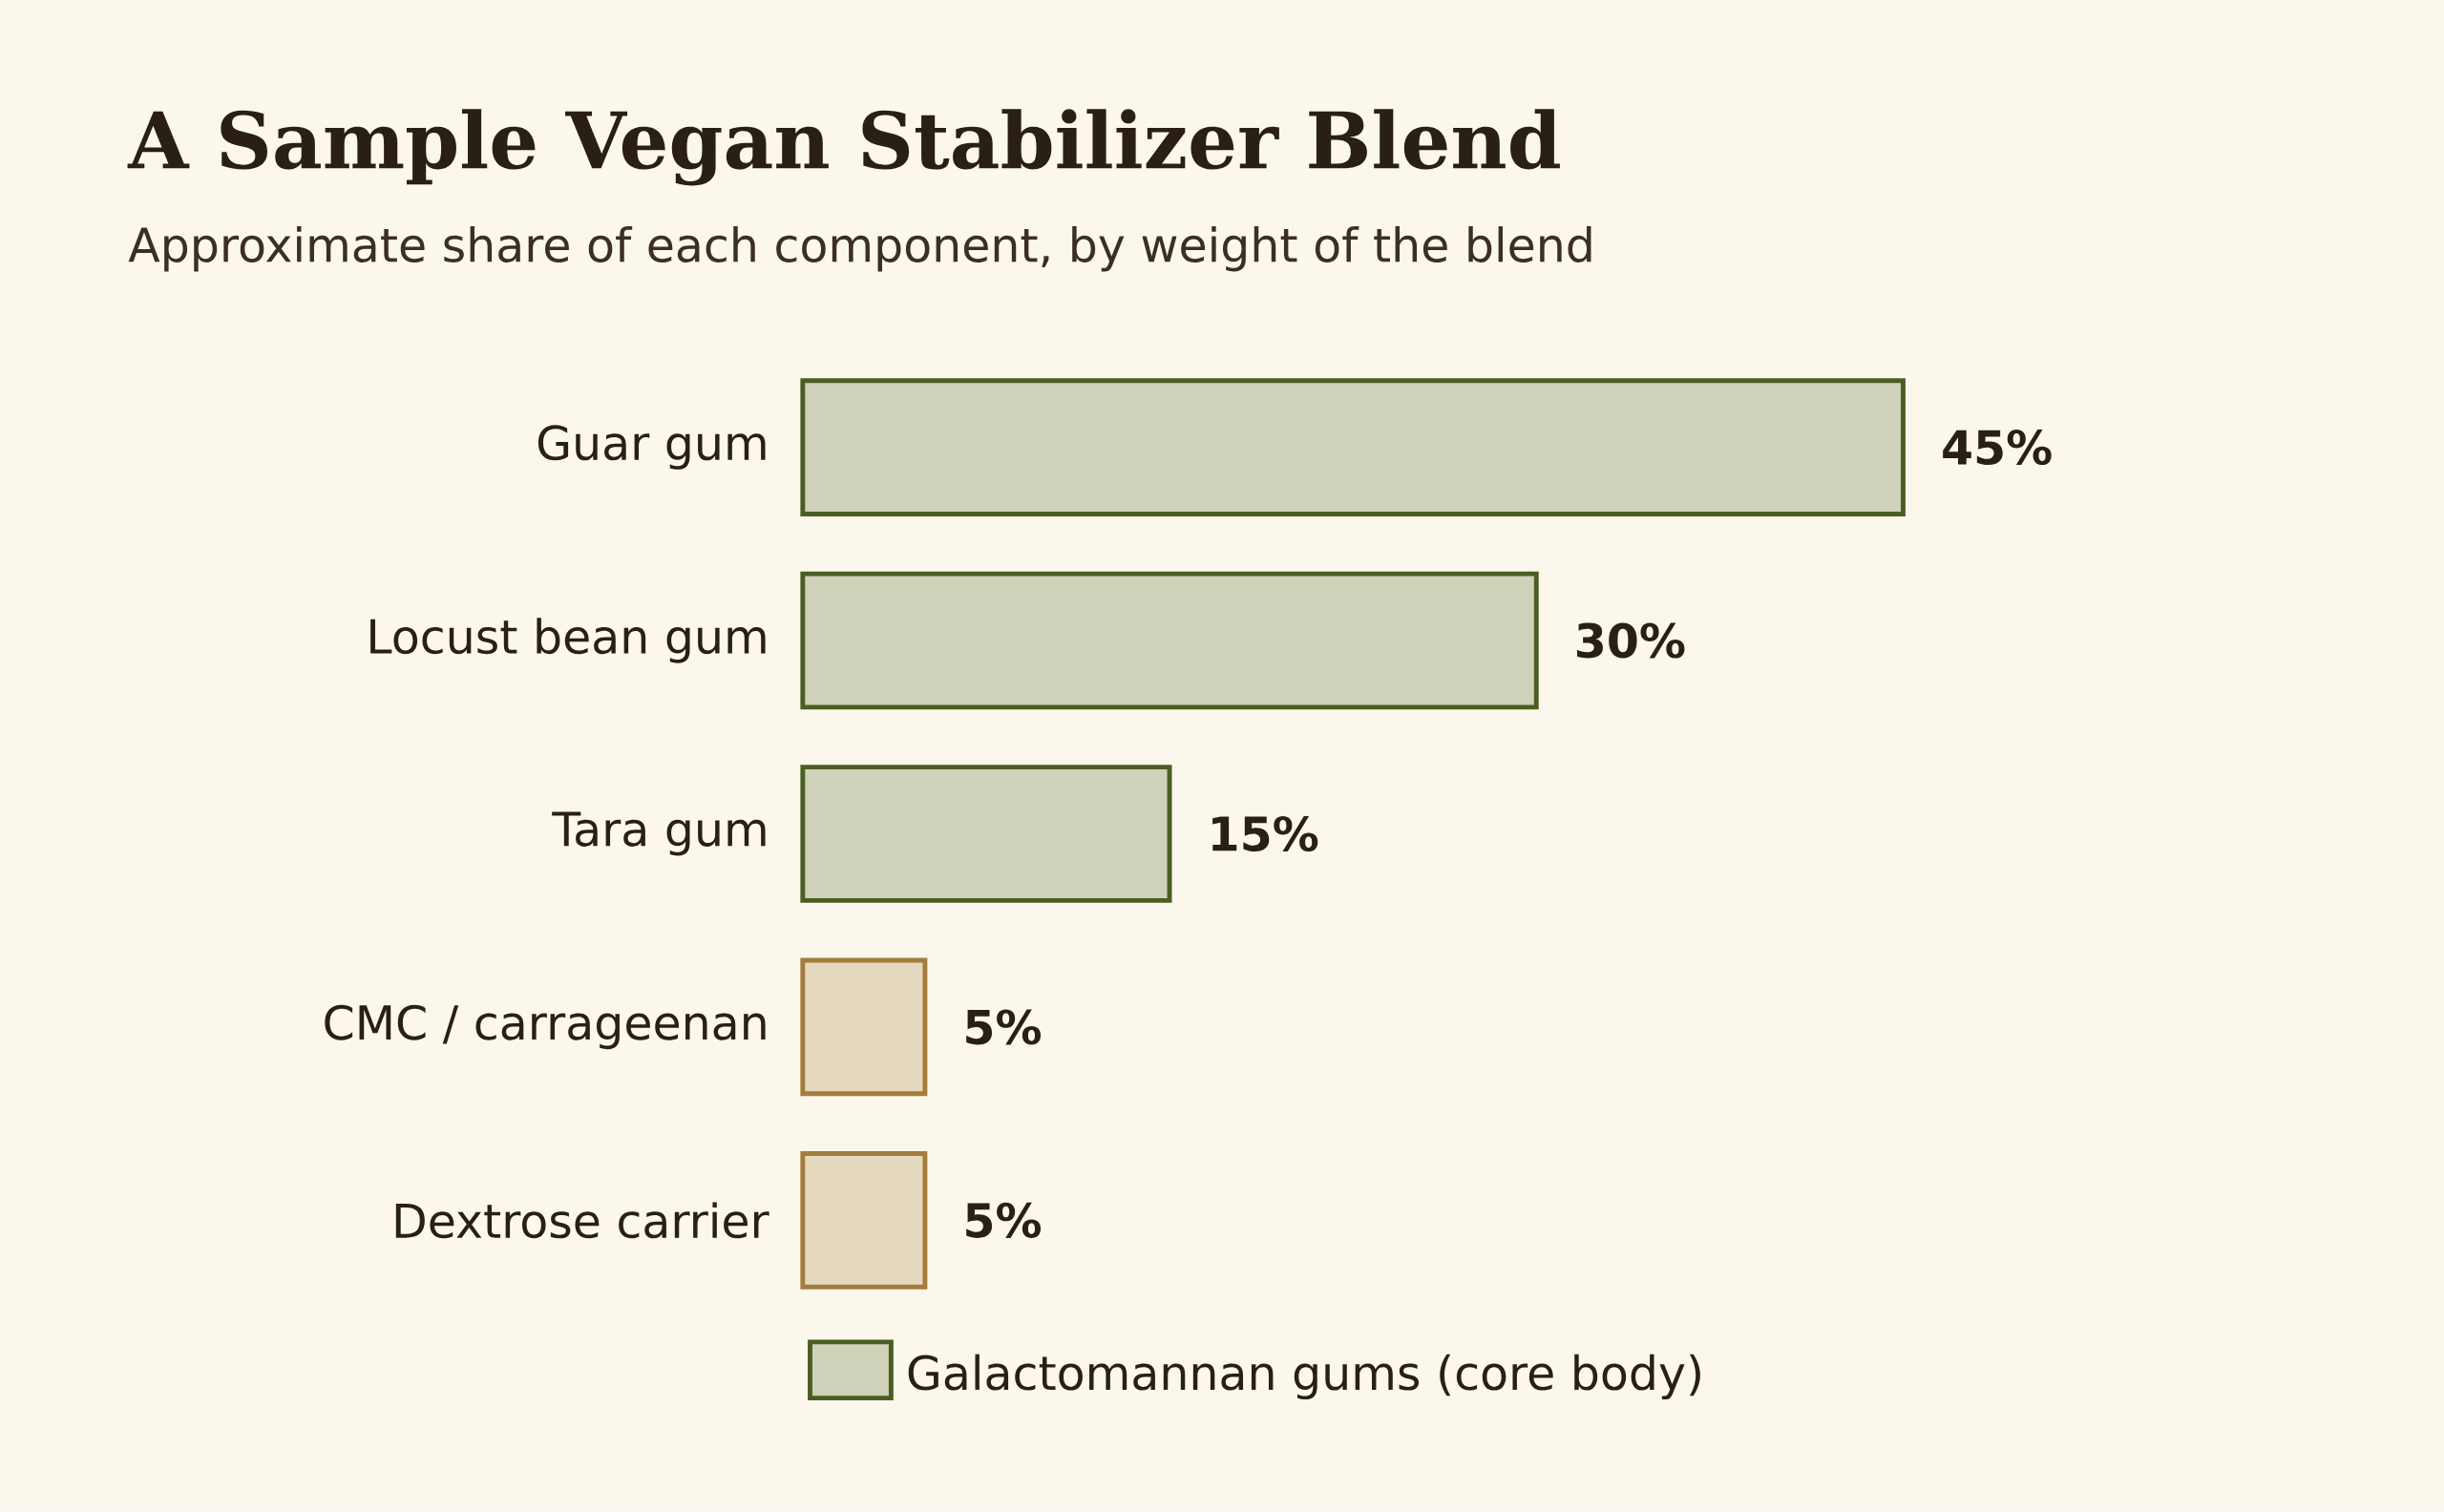 Image resolution: width=2444 pixels, height=1512 pixels. Describe the element at coordinates (659, 834) in the screenshot. I see `y-tick-label: Tara gum` at that location.